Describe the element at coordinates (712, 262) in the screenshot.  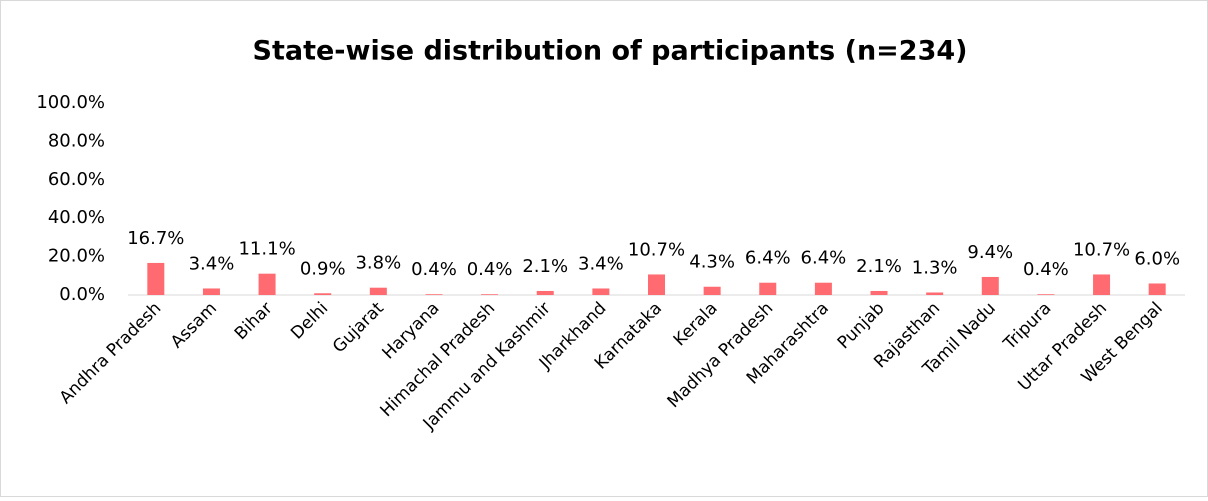
I see `data-label: 4.3%` at that location.